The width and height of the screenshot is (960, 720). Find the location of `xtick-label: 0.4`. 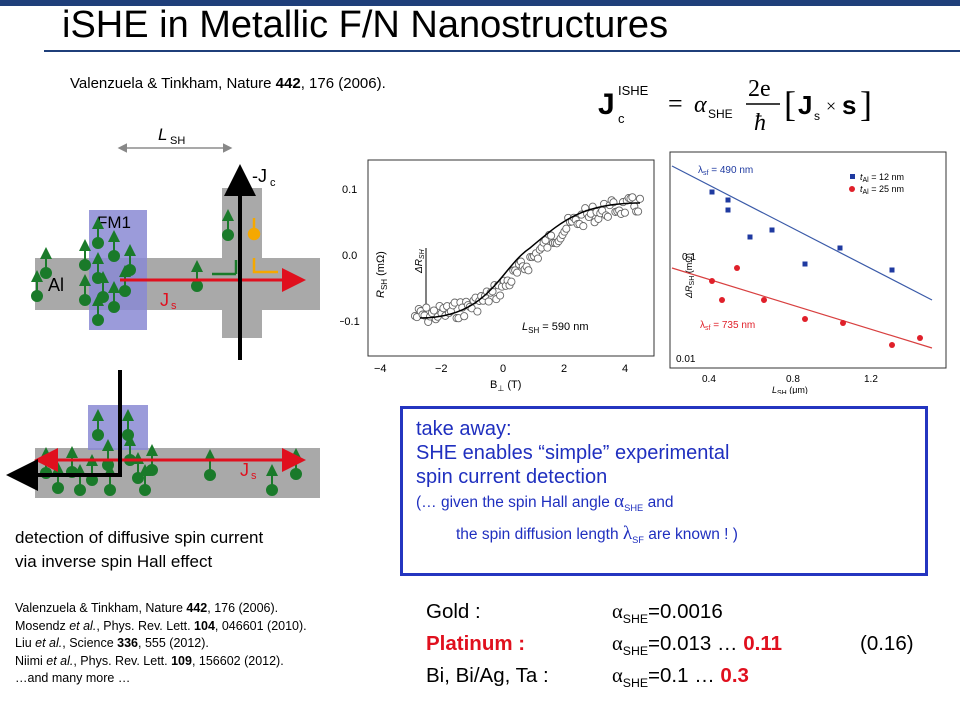

xtick-label: 0.4 is located at coordinates (709, 379).